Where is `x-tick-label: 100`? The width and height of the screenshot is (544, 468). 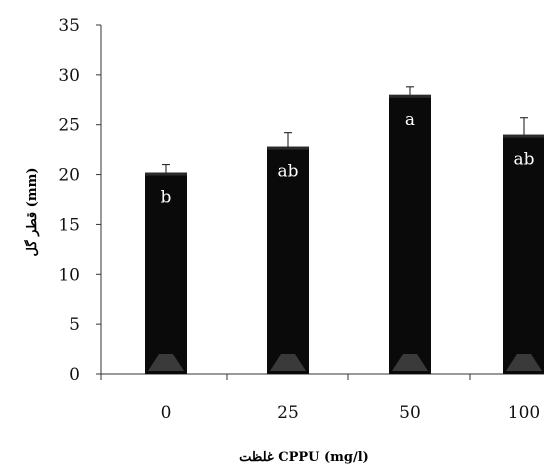
x-tick-label: 100 is located at coordinates (524, 413).